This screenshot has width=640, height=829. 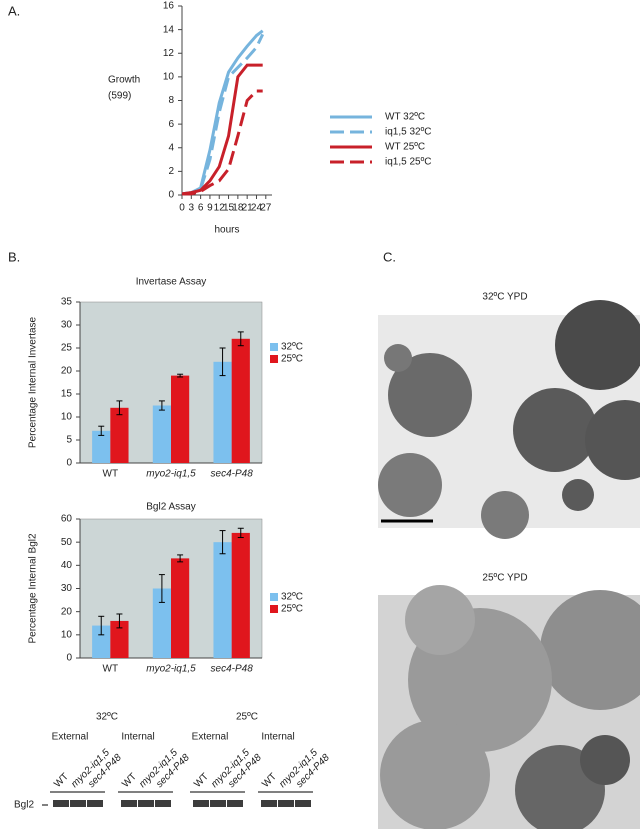 What do you see at coordinates (169, 53) in the screenshot?
I see `y-tick-label: 12` at bounding box center [169, 53].